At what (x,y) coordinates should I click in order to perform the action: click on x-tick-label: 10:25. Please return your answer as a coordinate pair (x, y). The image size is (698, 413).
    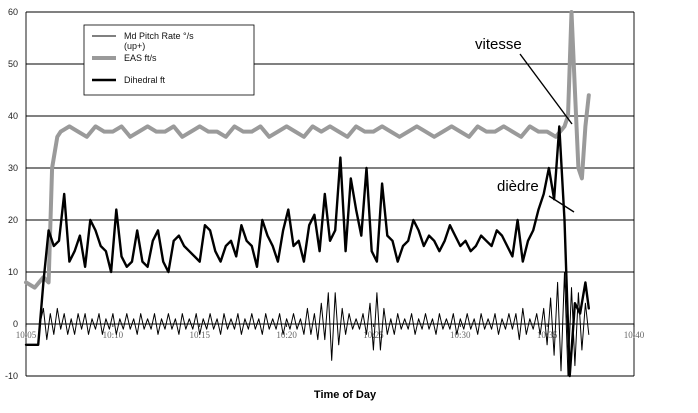
    Looking at the image, I should click on (373, 335).